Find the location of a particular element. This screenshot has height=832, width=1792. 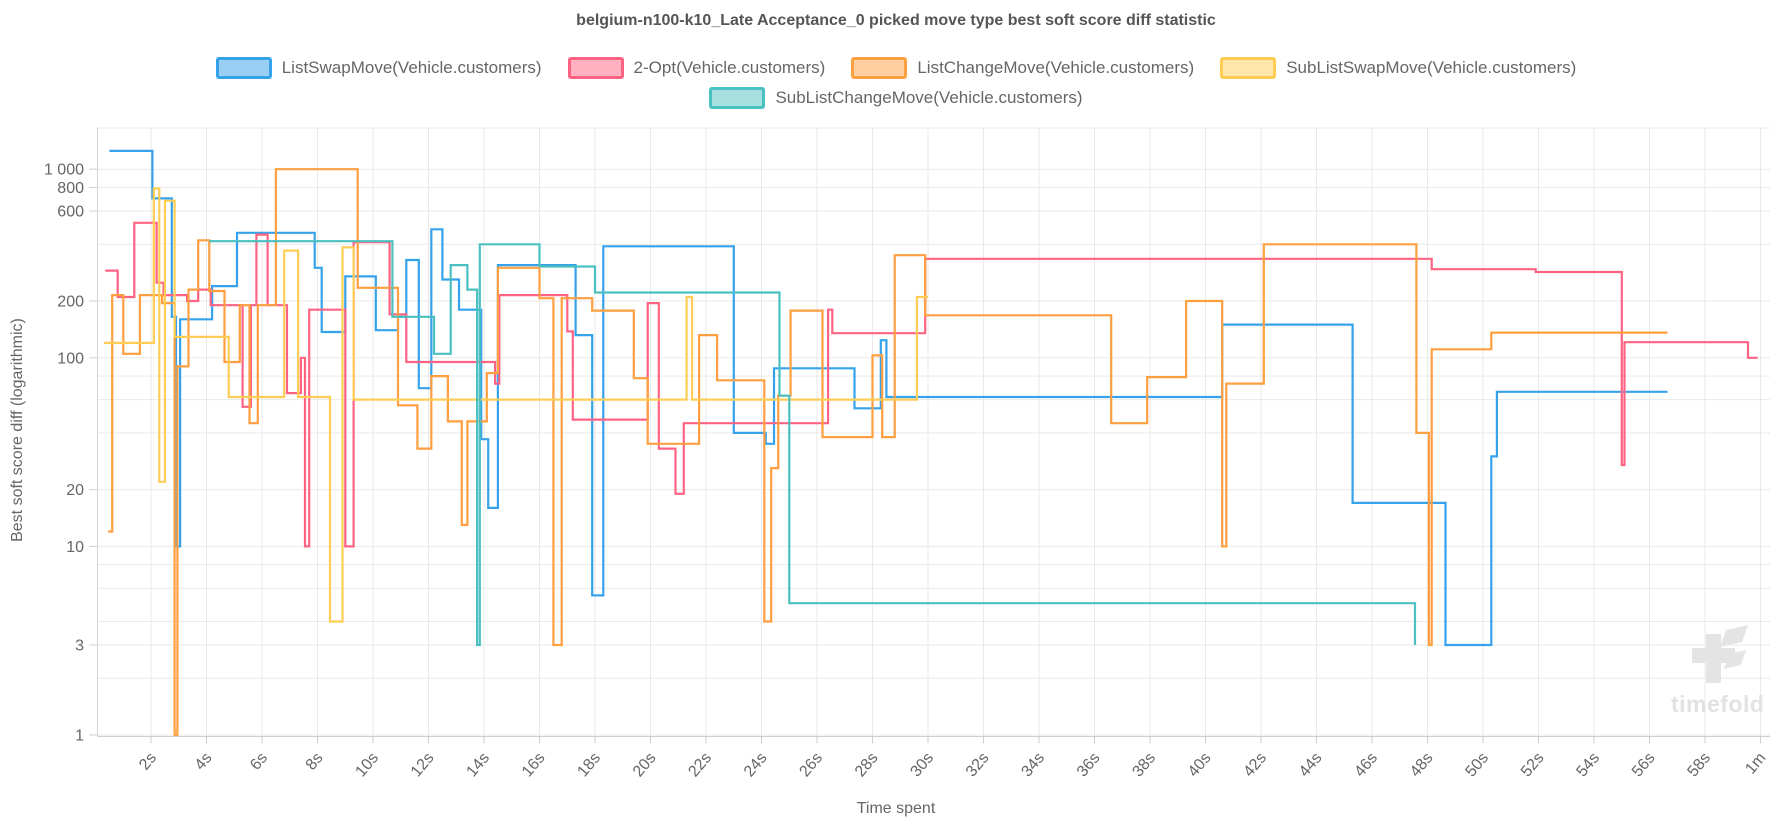

y-tick-label: 800 is located at coordinates (70, 188).